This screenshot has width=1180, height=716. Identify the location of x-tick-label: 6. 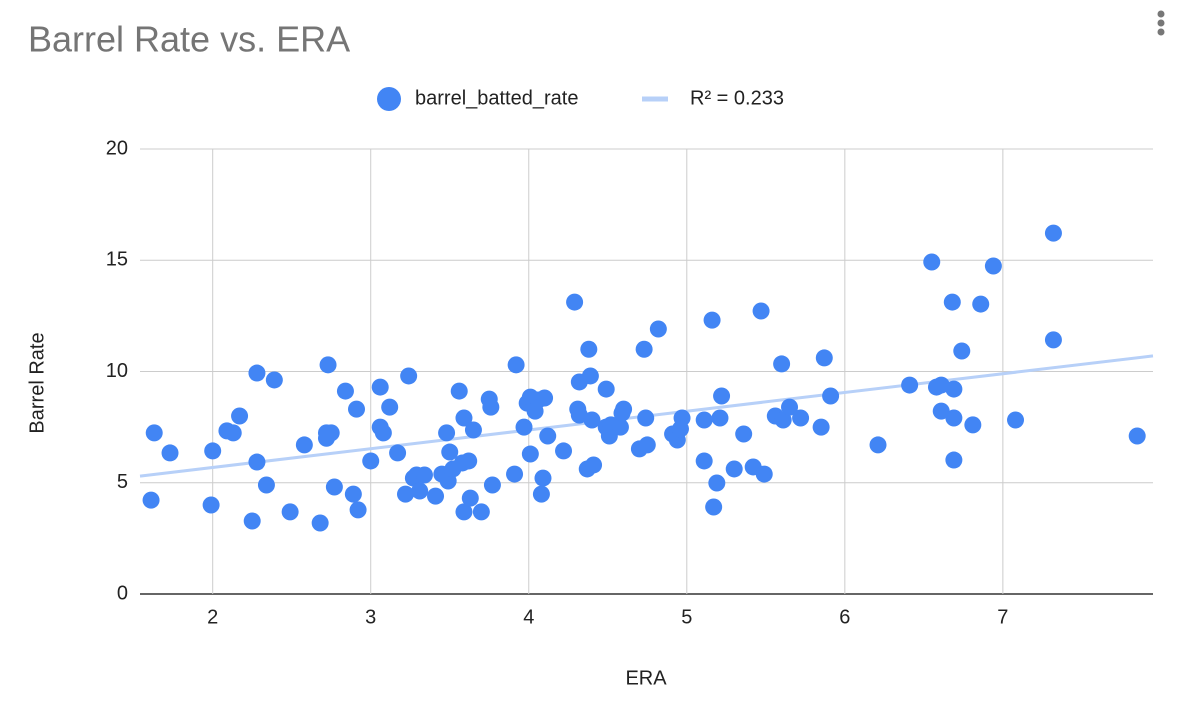
(844, 617).